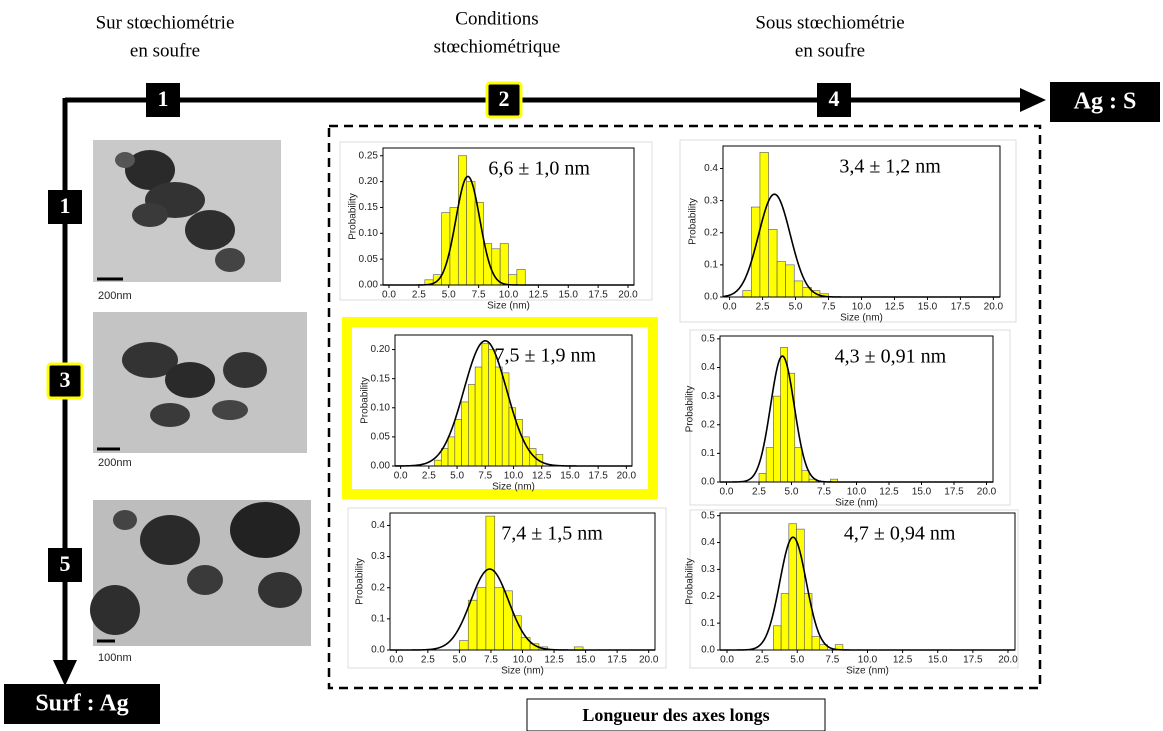  I want to click on number: 4, so click(834, 98).